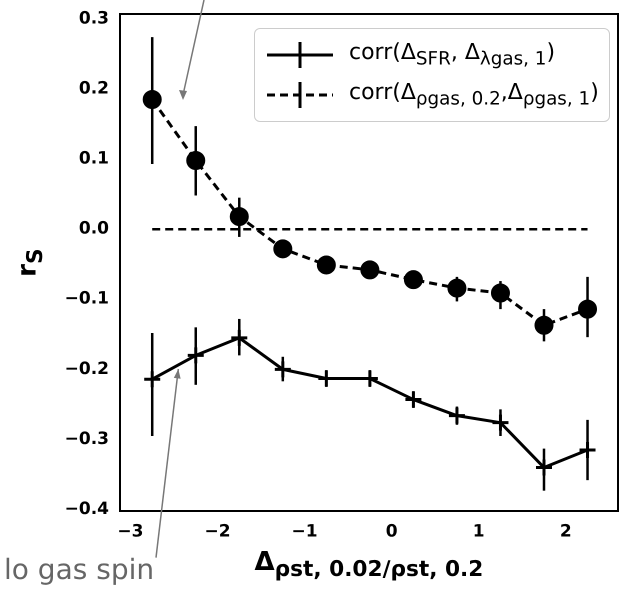 The width and height of the screenshot is (629, 595). Describe the element at coordinates (86, 368) in the screenshot. I see `y-tick-label: −0.2` at that location.